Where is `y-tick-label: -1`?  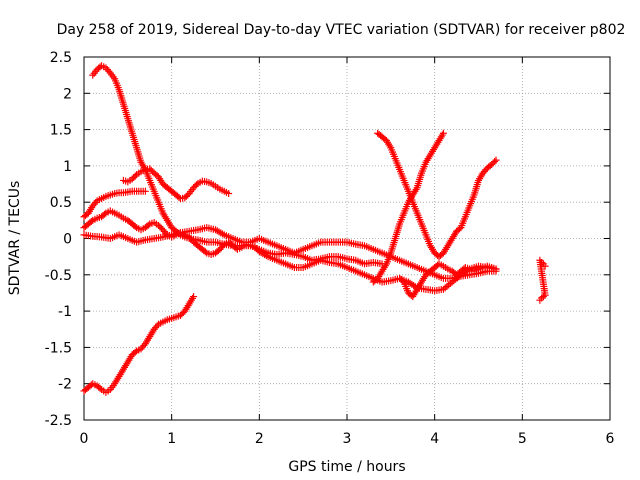
y-tick-label: -1 is located at coordinates (65, 312).